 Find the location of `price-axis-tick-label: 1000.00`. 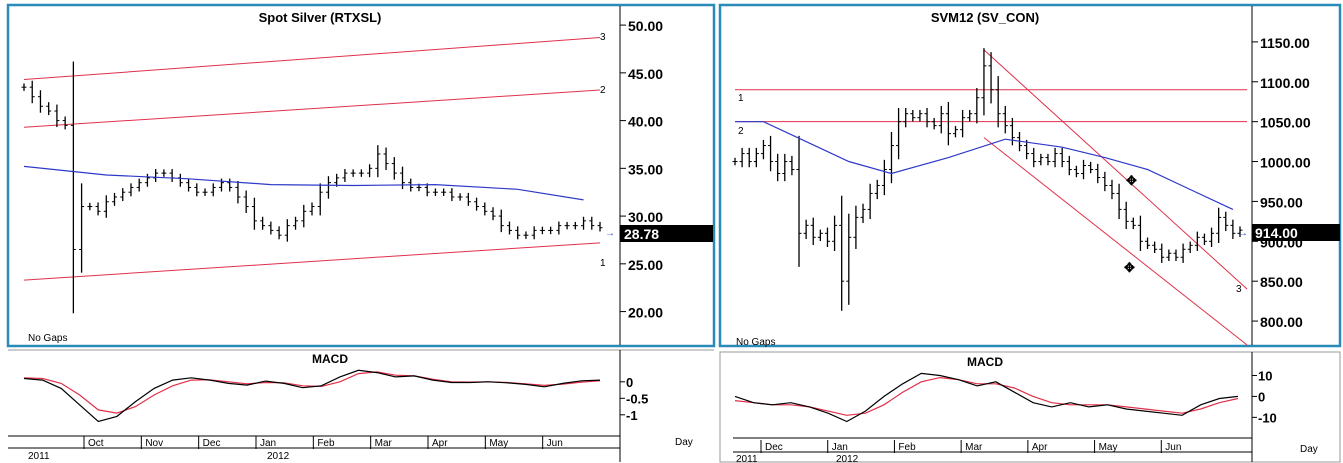

price-axis-tick-label: 1000.00 is located at coordinates (1285, 163).